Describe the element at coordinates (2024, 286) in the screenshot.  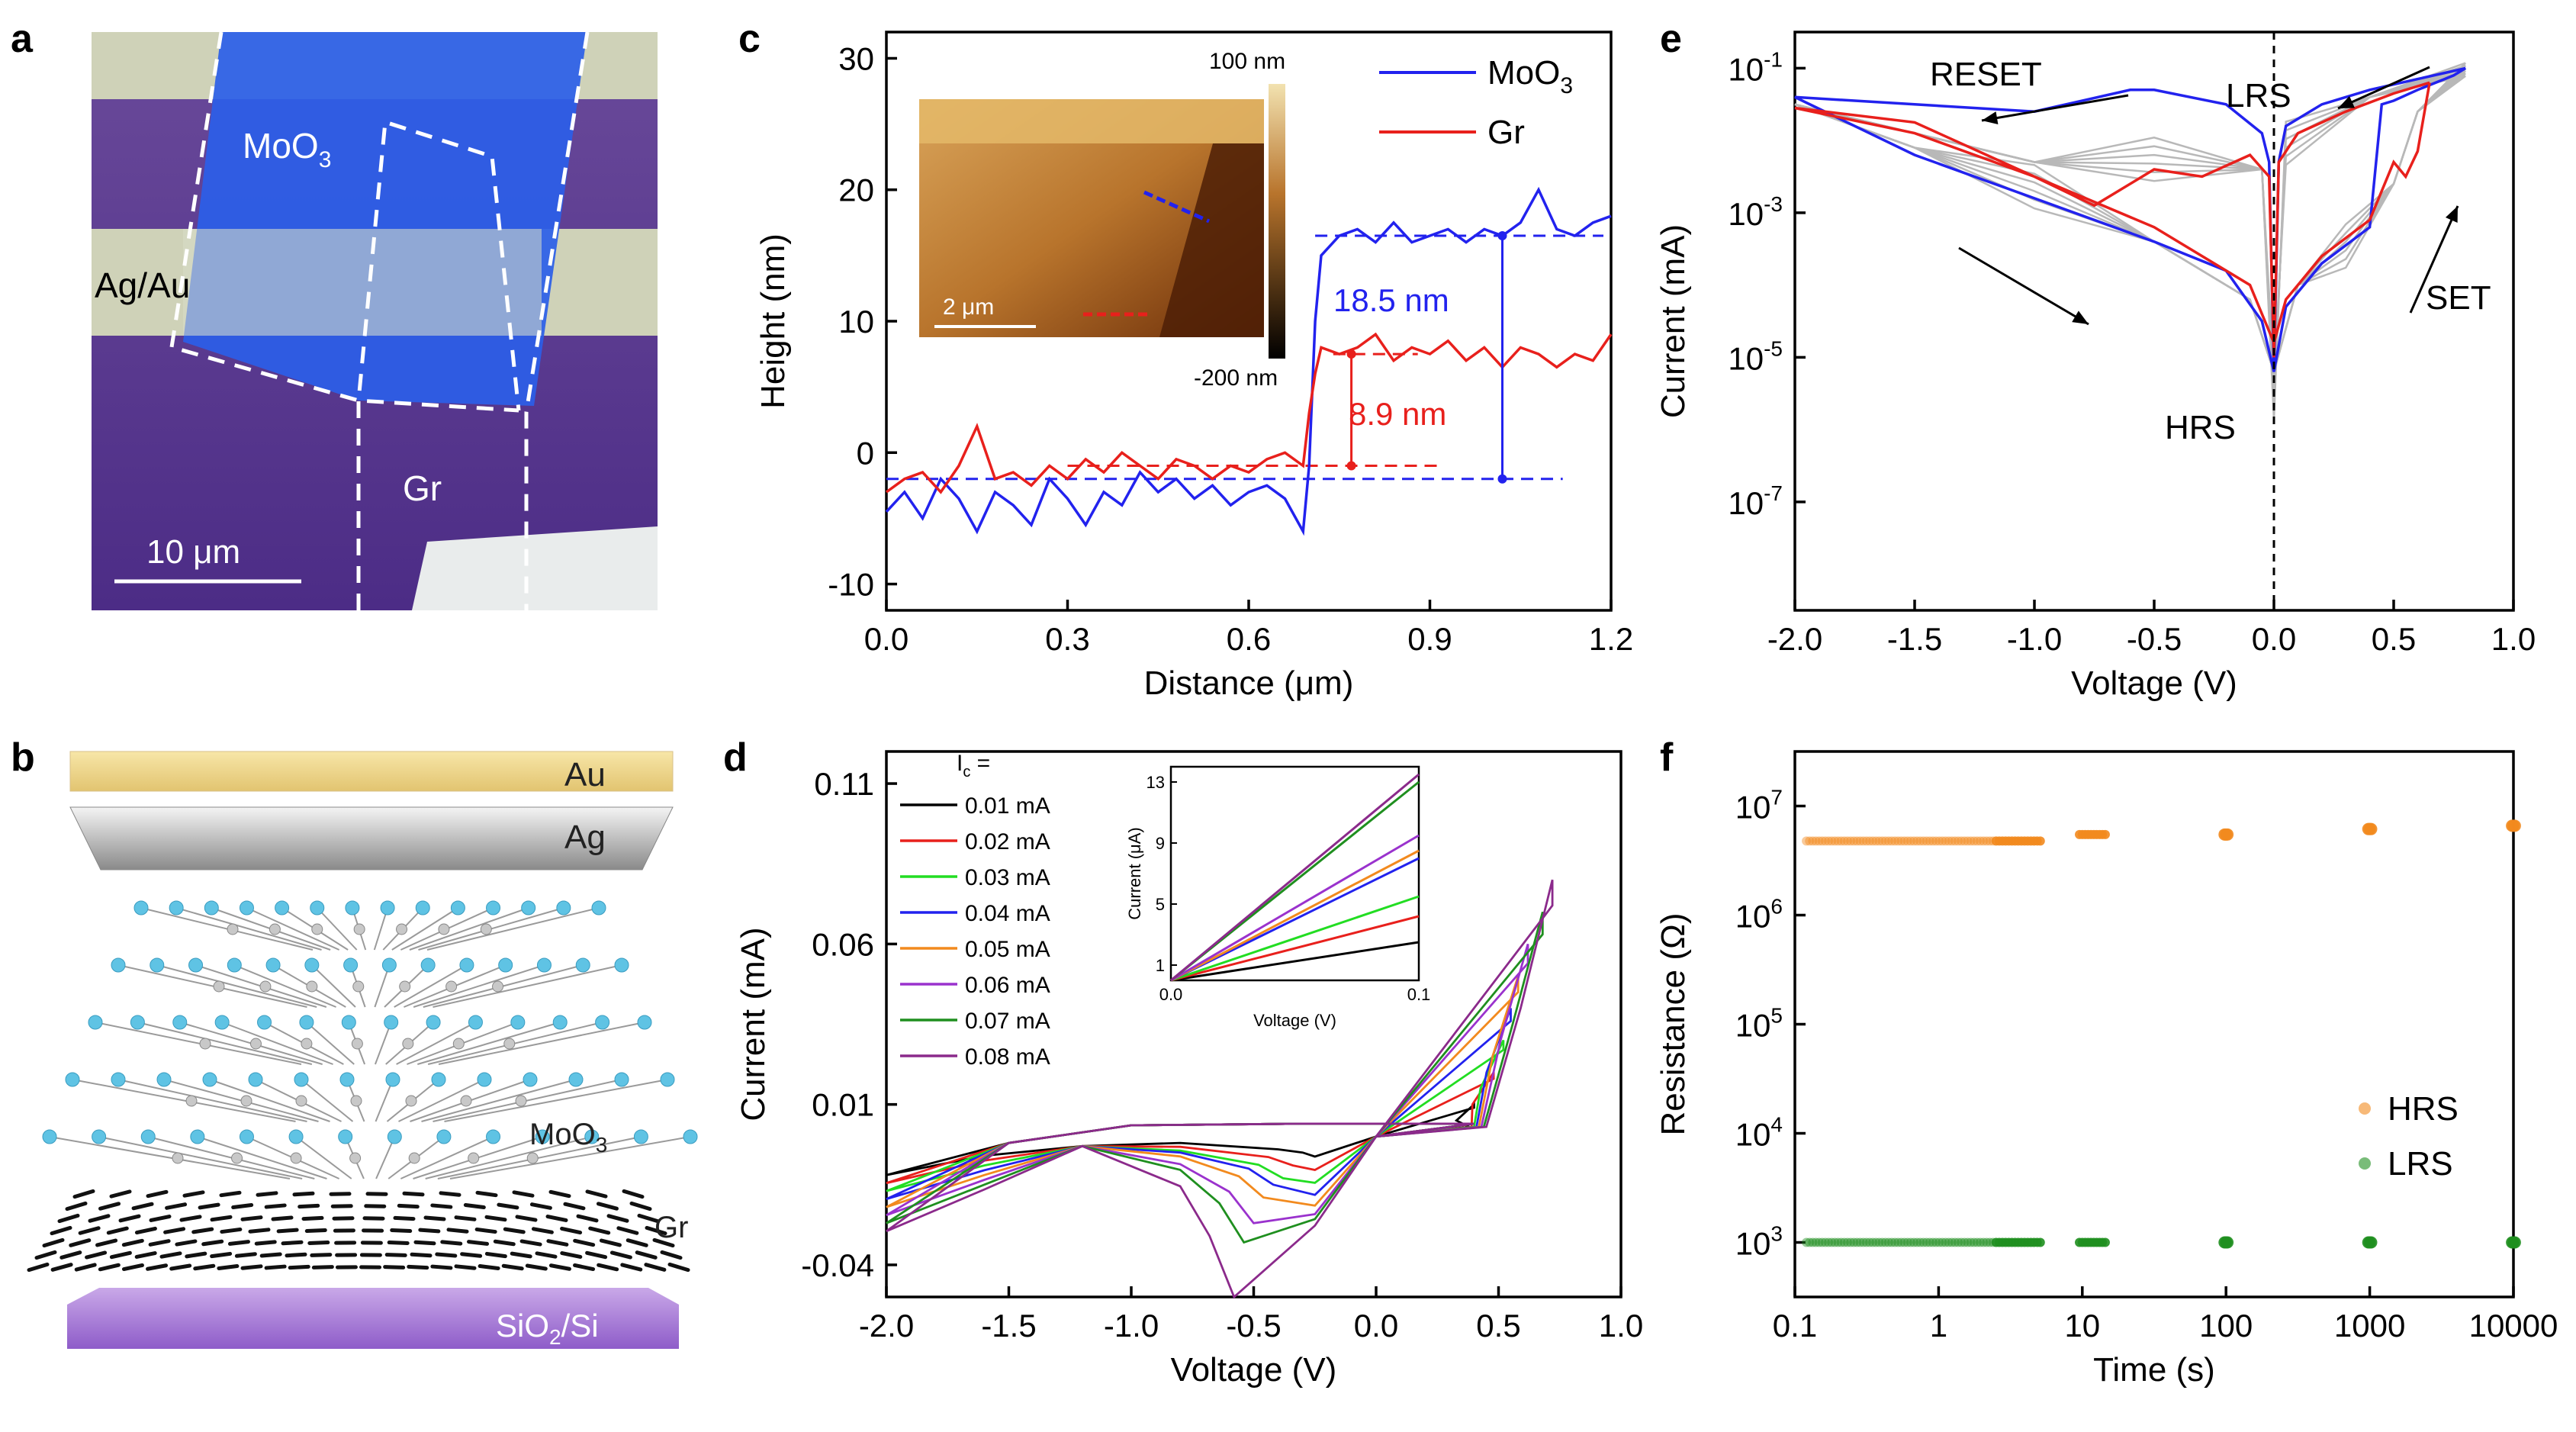
I see `down-arrow` at that location.